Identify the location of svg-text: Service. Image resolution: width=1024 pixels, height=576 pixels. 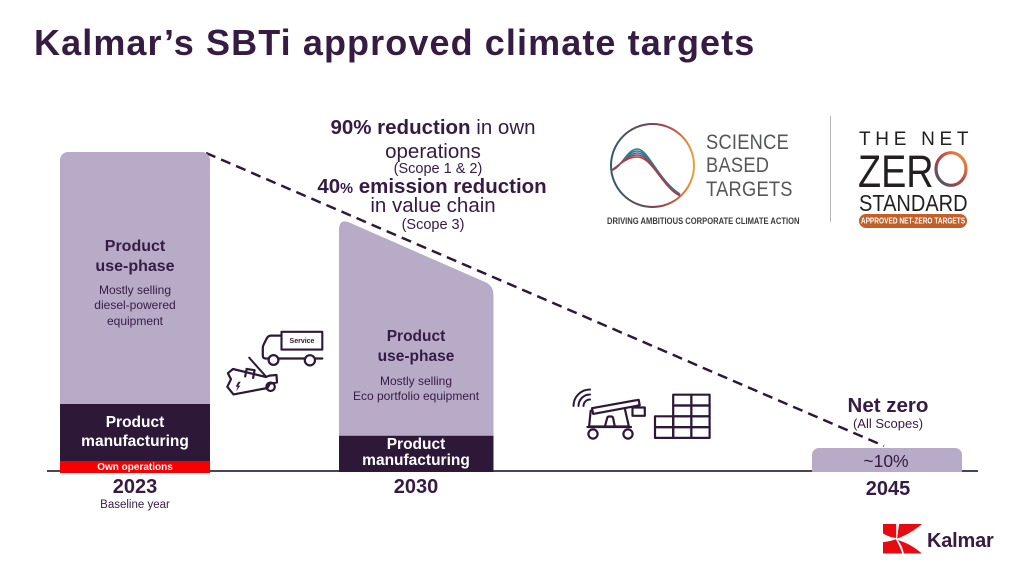
(302, 341).